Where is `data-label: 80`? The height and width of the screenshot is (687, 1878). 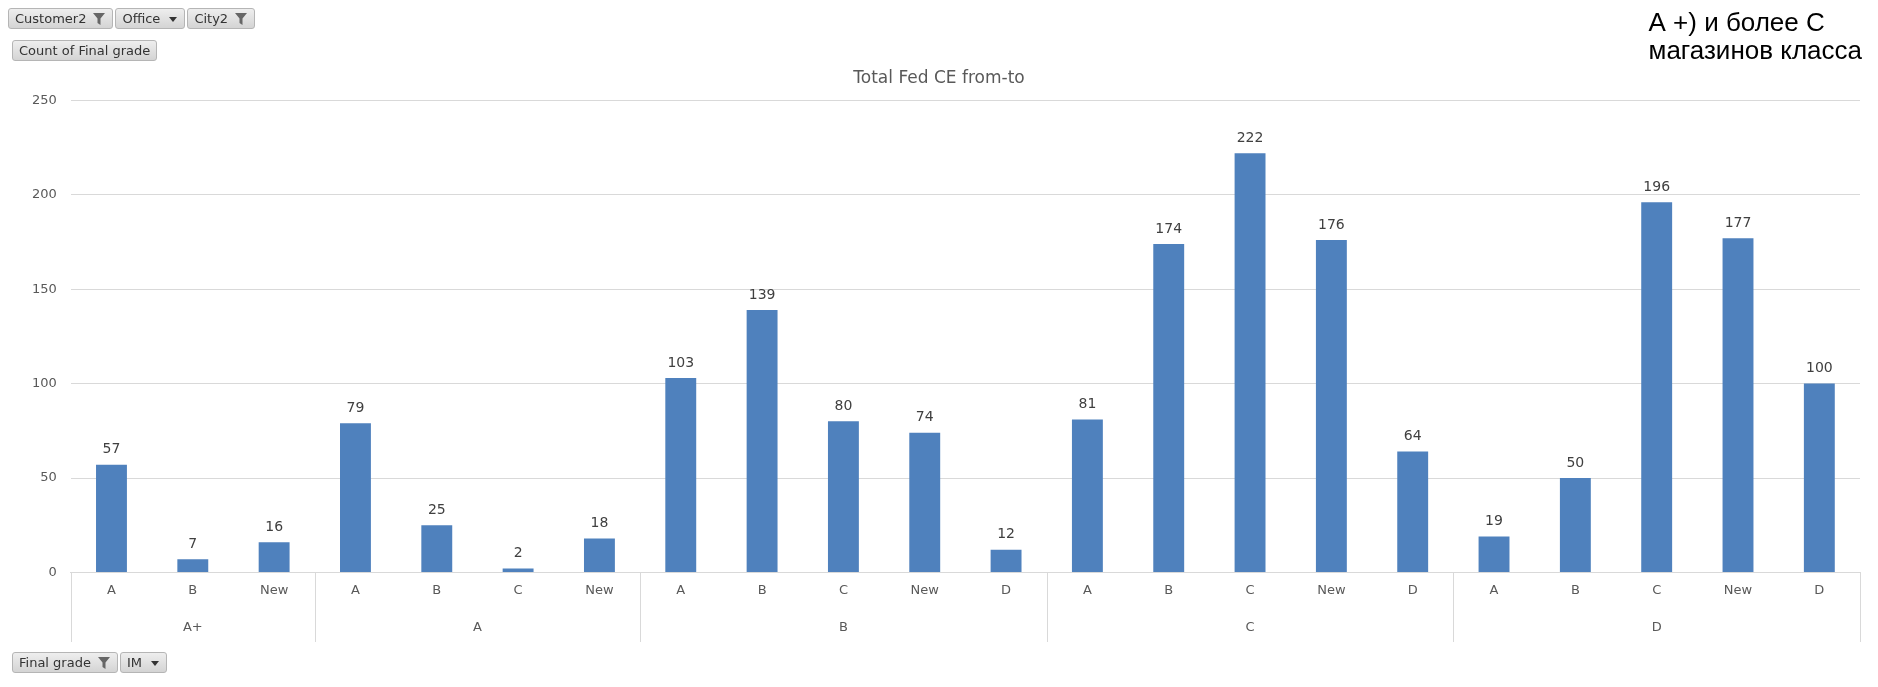 data-label: 80 is located at coordinates (843, 405).